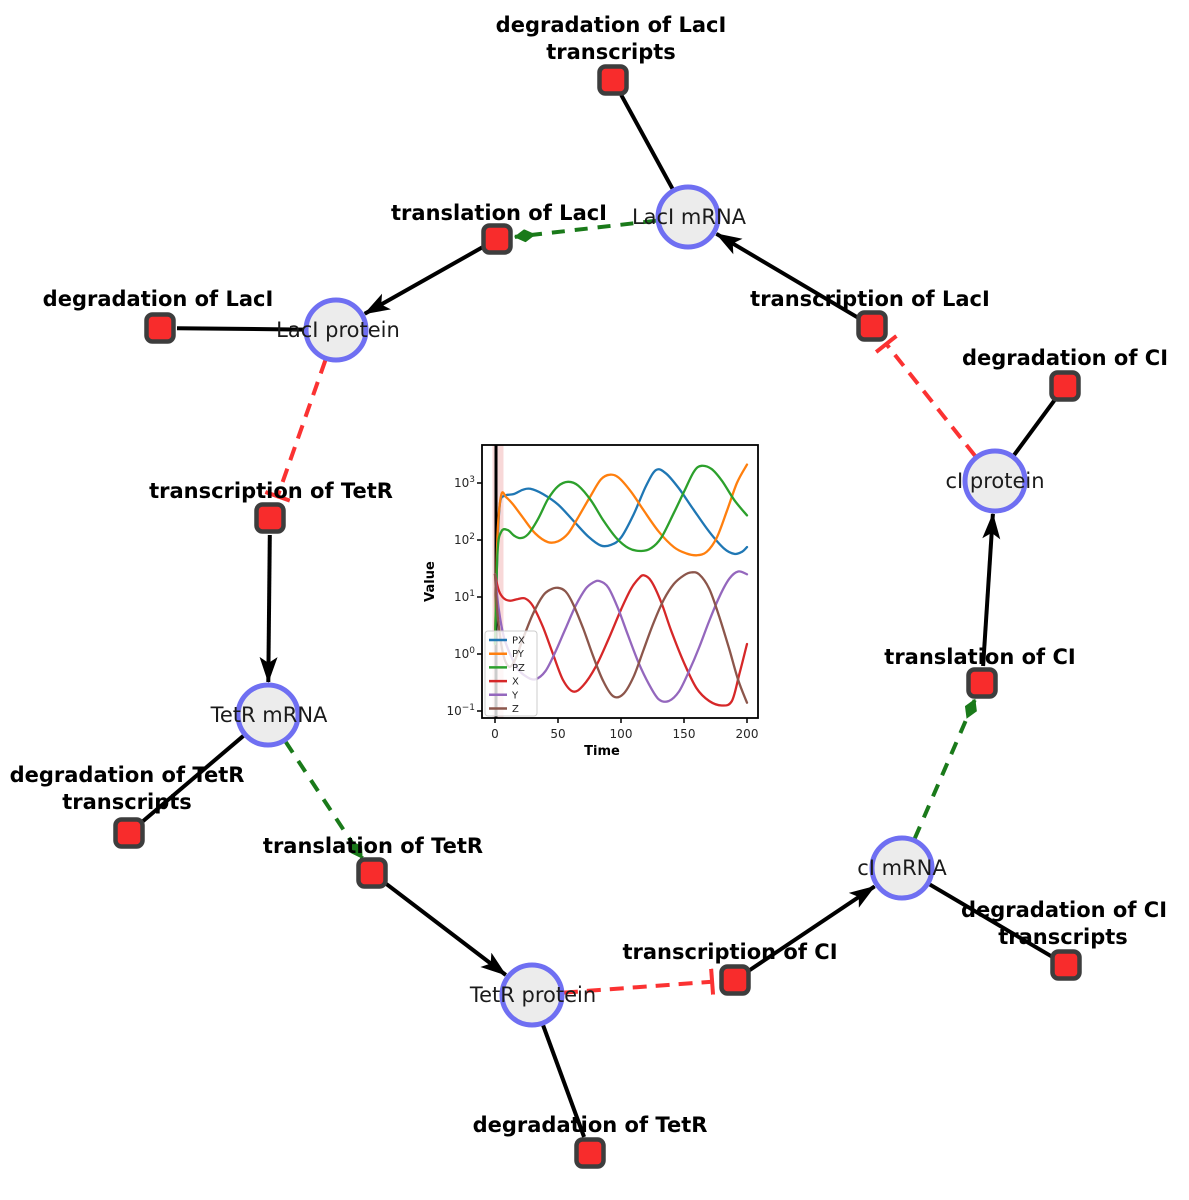 The image size is (1189, 1200). What do you see at coordinates (498, 581) in the screenshot?
I see `initial-transient-band` at bounding box center [498, 581].